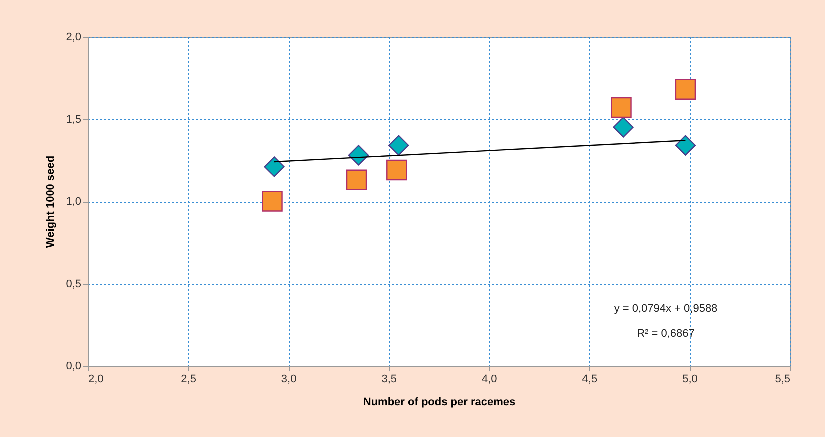 The height and width of the screenshot is (437, 825). What do you see at coordinates (74, 38) in the screenshot?
I see `y-tick-label: 2,0` at bounding box center [74, 38].